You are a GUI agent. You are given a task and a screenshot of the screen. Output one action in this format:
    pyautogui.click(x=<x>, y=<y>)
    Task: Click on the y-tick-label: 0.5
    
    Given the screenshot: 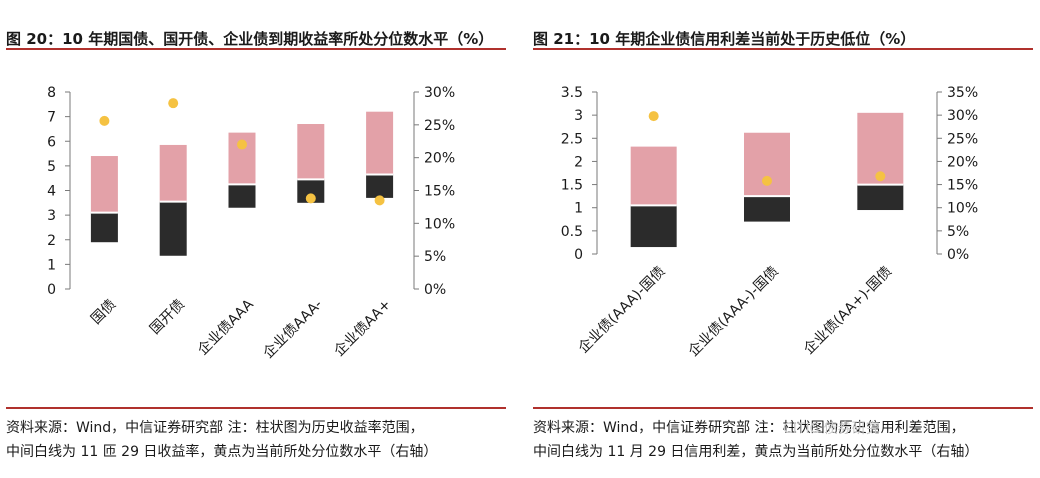 What is the action you would take?
    pyautogui.click(x=572, y=232)
    